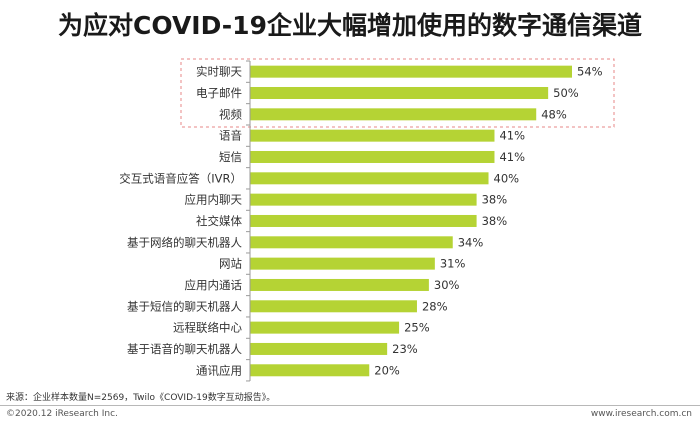 The image size is (700, 427). Describe the element at coordinates (405, 349) in the screenshot. I see `value-label: 23%` at that location.